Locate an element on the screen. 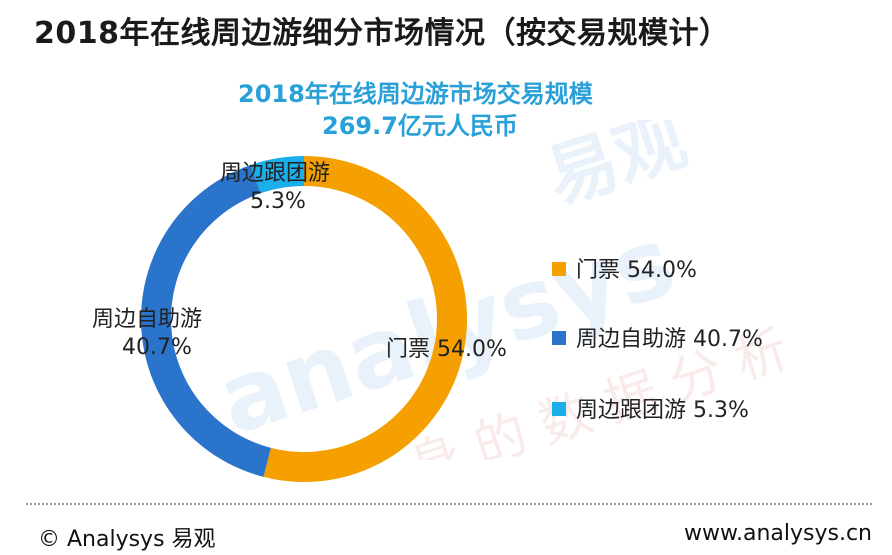 This screenshot has height=555, width=892. legend-item-self-guided: 周边自助游 40.7% is located at coordinates (657, 337).